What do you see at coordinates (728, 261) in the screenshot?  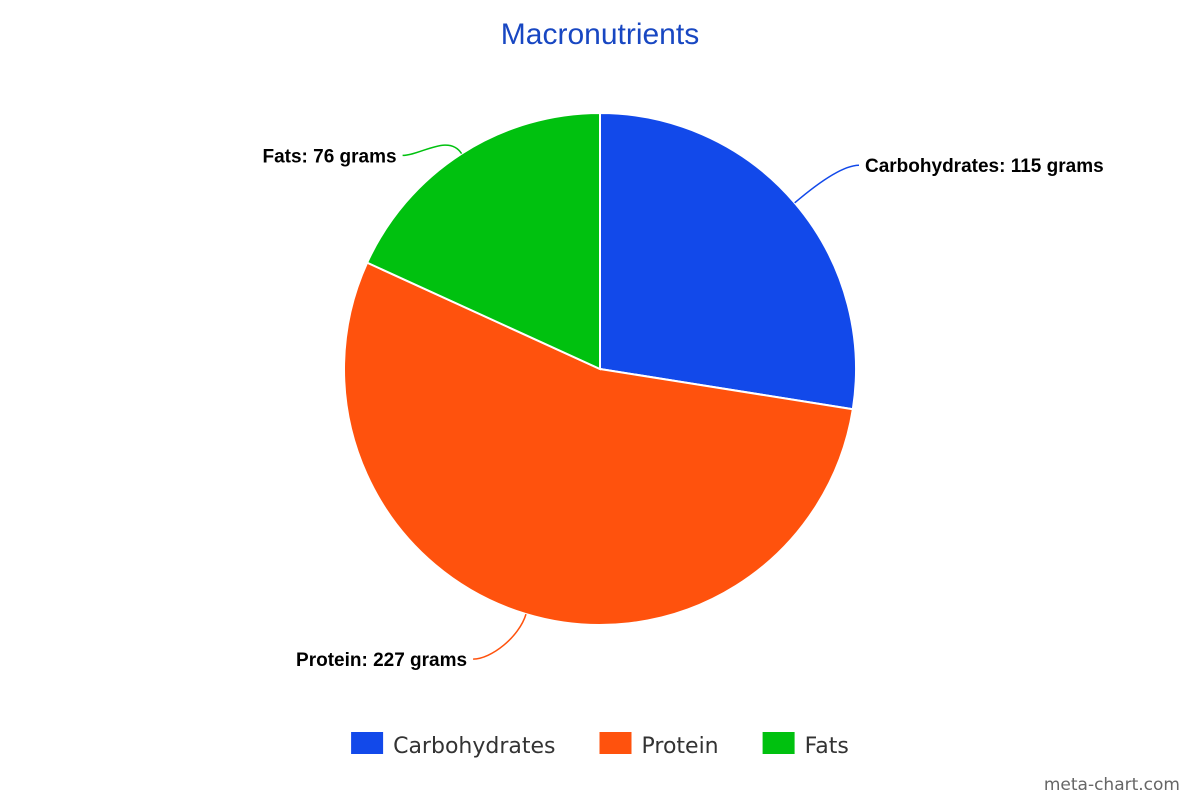 I see `slice-carbohydrates` at bounding box center [728, 261].